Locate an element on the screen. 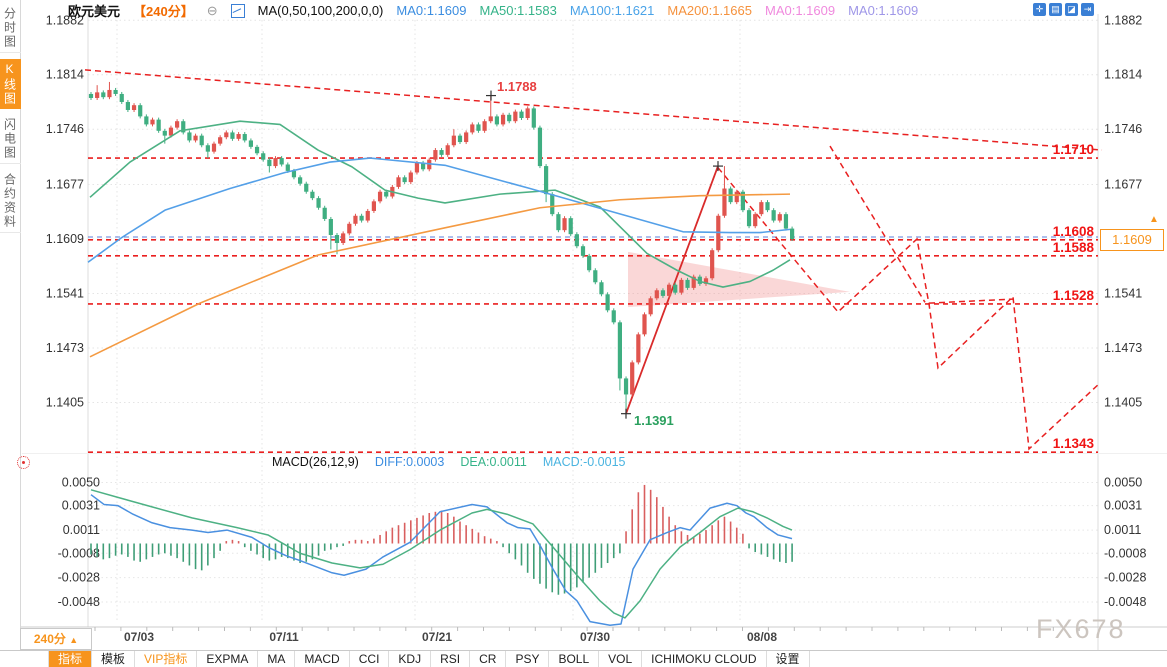  toolbar-item-rsi: RSI is located at coordinates (451, 659).